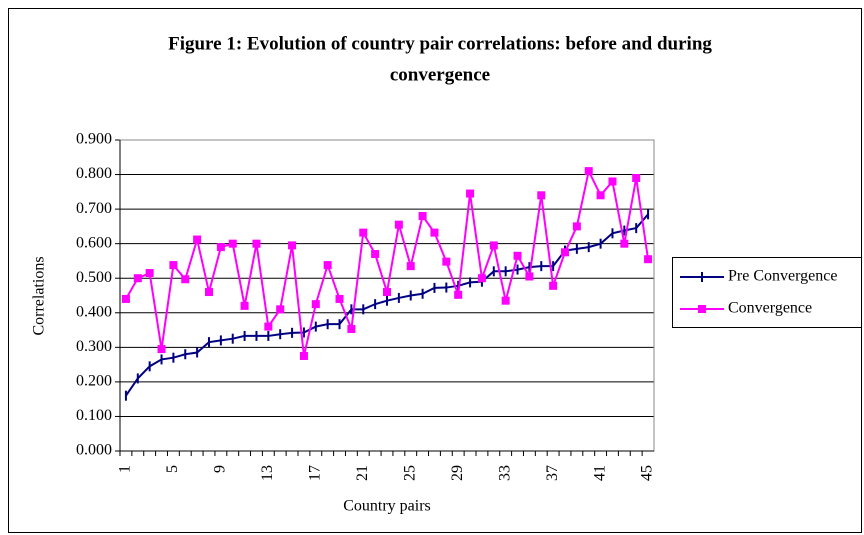 The width and height of the screenshot is (864, 535). I want to click on y-tick-label: 0.500, so click(94, 277).